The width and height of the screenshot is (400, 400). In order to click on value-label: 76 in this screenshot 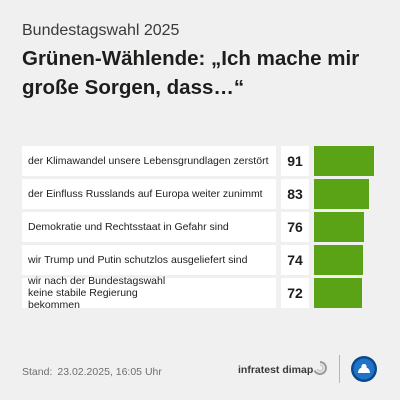, I will do `click(295, 227)`.